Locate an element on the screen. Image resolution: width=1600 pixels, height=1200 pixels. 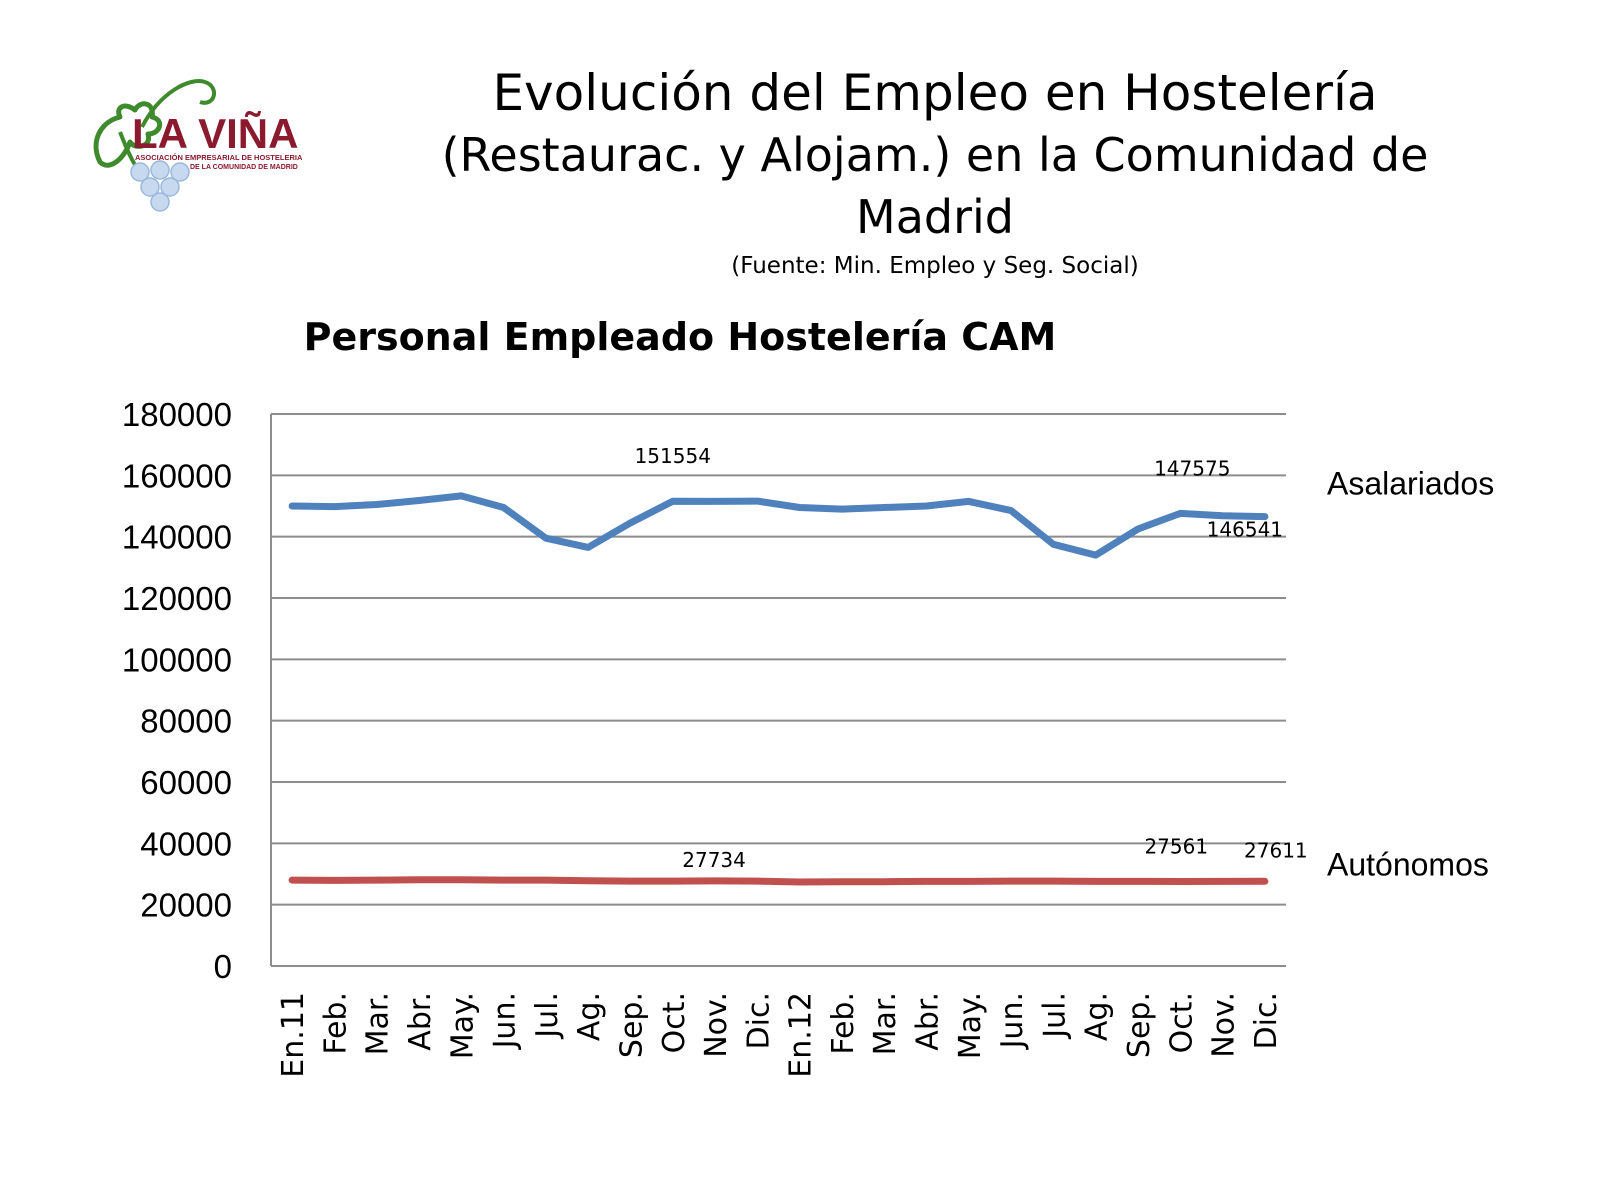
data-label: 146541 is located at coordinates (1245, 530).